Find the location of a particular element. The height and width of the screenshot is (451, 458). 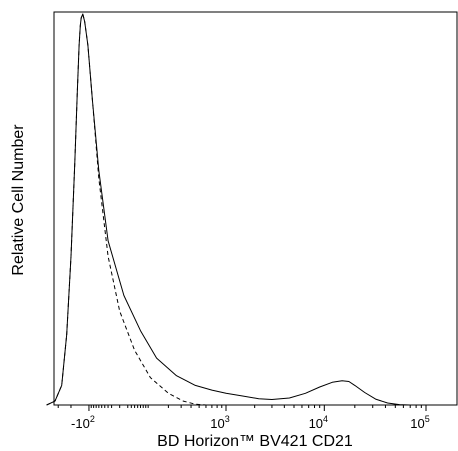

x-tick-label: -102 is located at coordinates (83, 422).